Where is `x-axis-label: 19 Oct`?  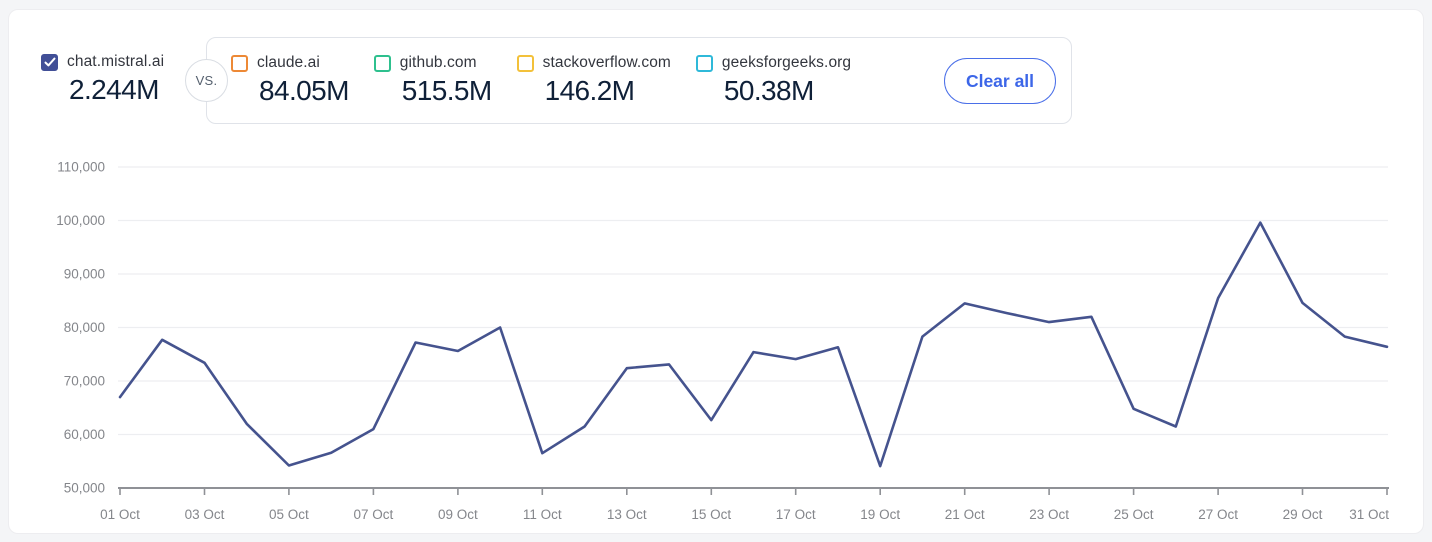
x-axis-label: 19 Oct is located at coordinates (880, 514).